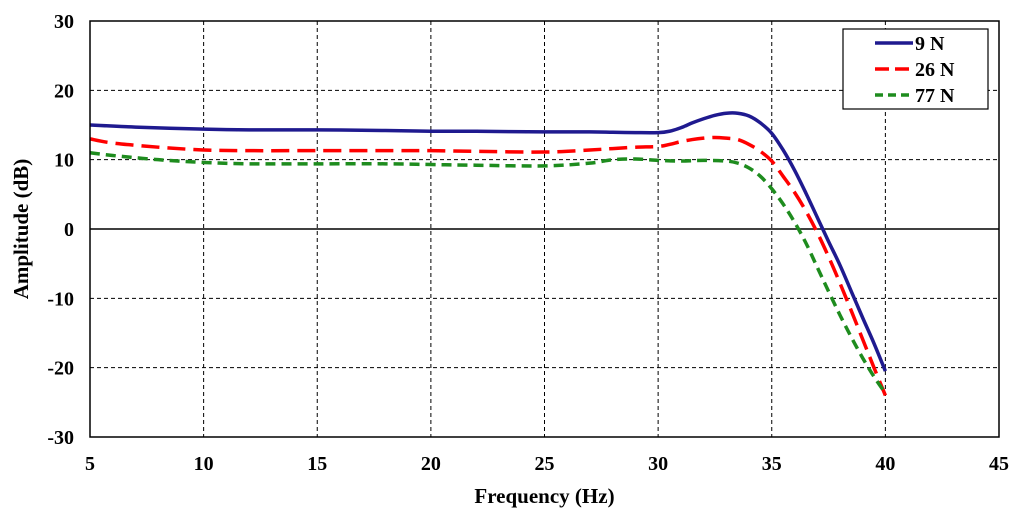  What do you see at coordinates (64, 91) in the screenshot?
I see `y-tick-label: 20` at bounding box center [64, 91].